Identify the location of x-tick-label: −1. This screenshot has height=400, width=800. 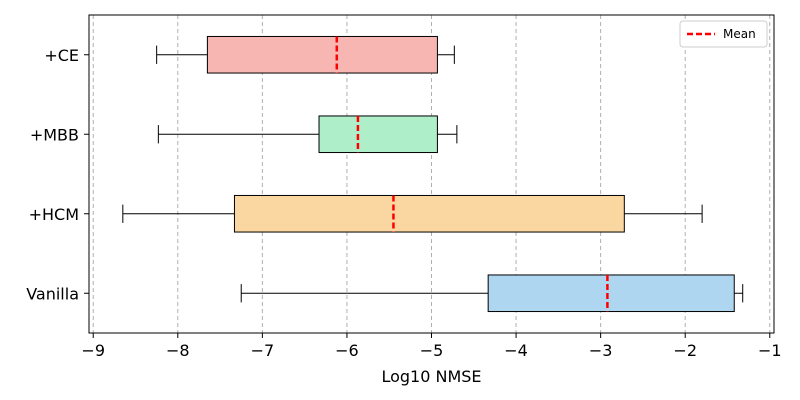
(770, 350).